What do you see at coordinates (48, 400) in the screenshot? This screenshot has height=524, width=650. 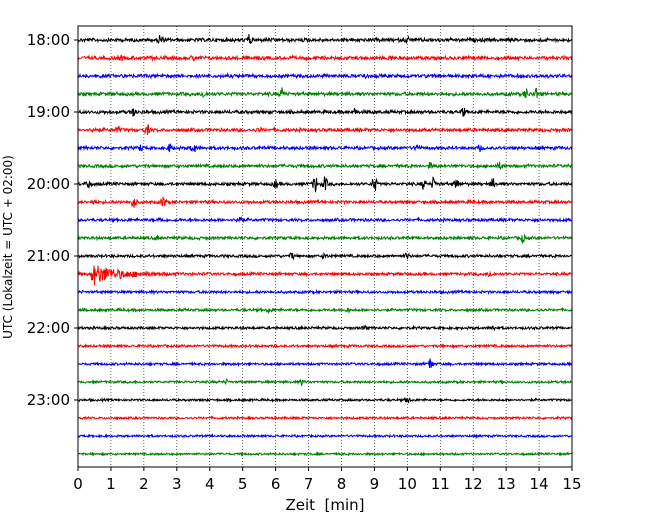 I see `y-tick-label: 23:00` at bounding box center [48, 400].